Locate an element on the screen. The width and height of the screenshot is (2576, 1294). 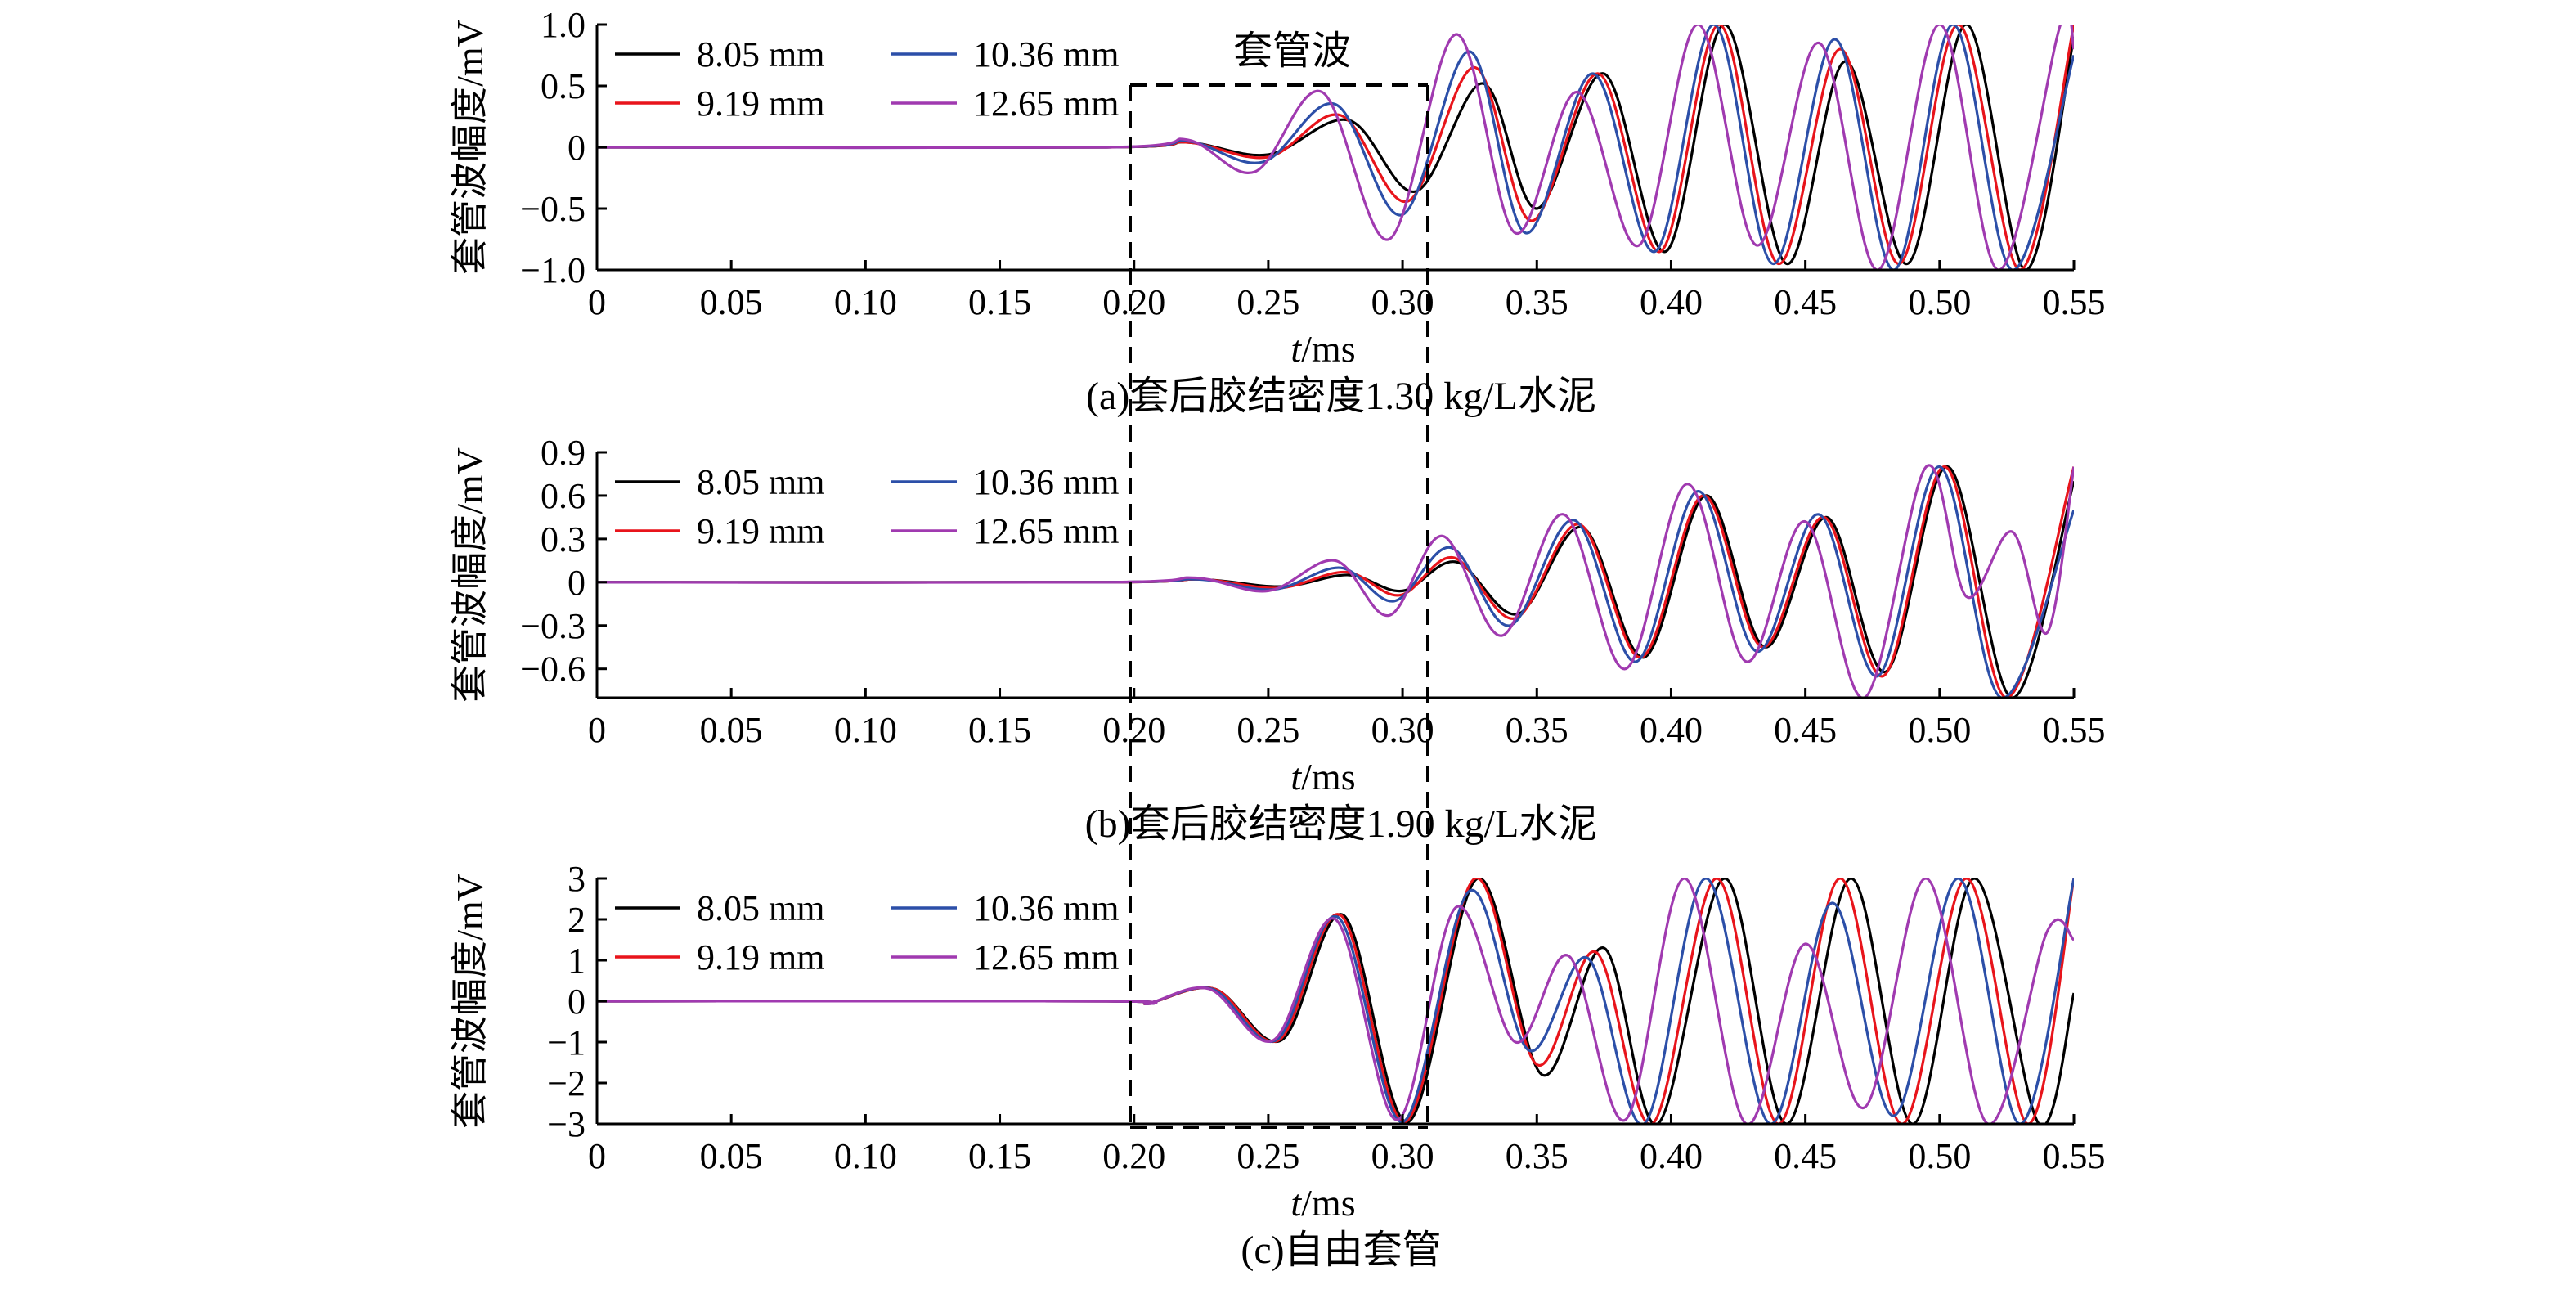
y-tick-label: −1 is located at coordinates (566, 1042).